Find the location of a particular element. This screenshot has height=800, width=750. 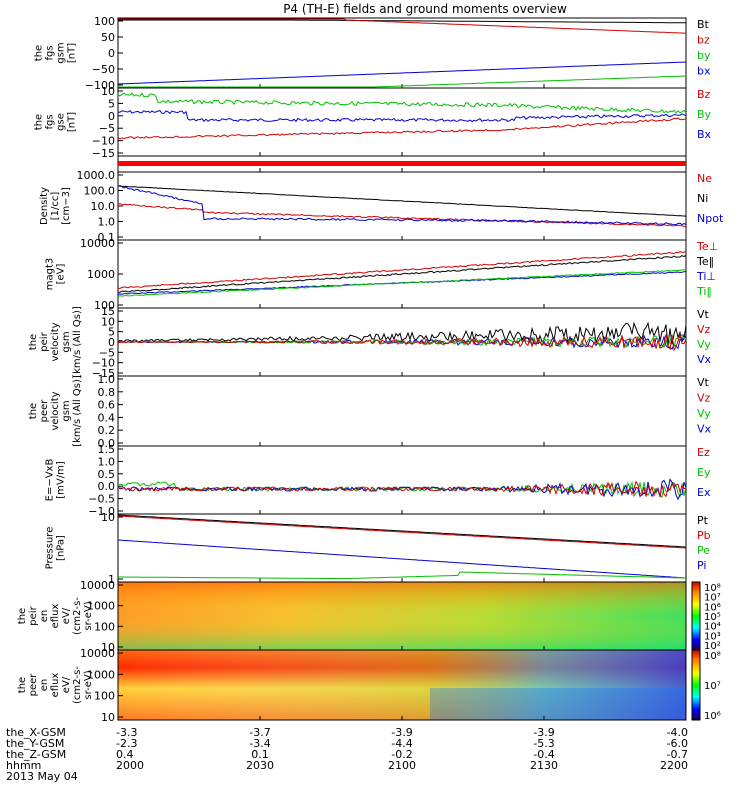

series-Ni is located at coordinates (402, 201).